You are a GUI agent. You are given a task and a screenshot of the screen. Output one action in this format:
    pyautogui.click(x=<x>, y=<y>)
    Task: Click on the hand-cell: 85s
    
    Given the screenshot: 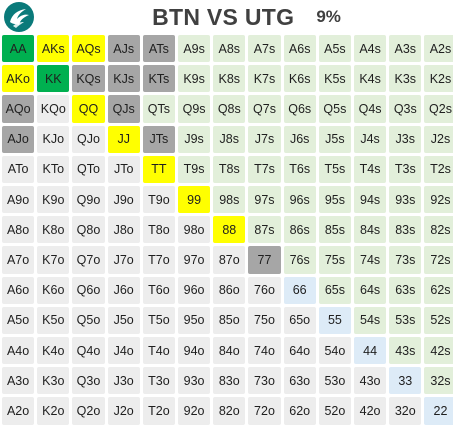 What is the action you would take?
    pyautogui.click(x=334, y=230)
    